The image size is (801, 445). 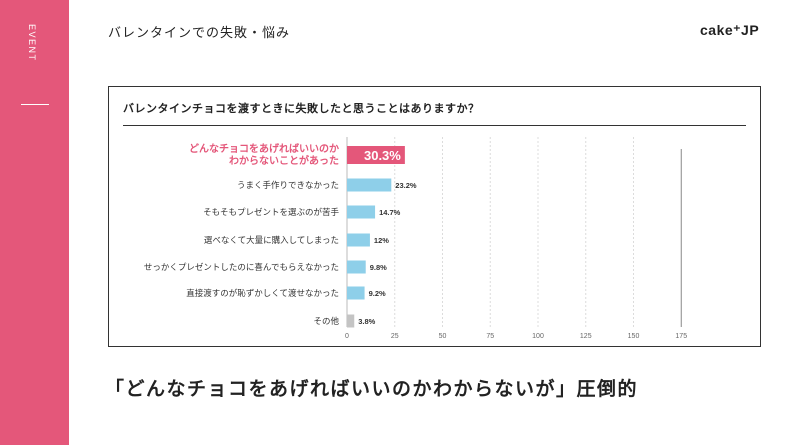 I want to click on page-title: バレンタインでの失敗・悩み, so click(x=199, y=33).